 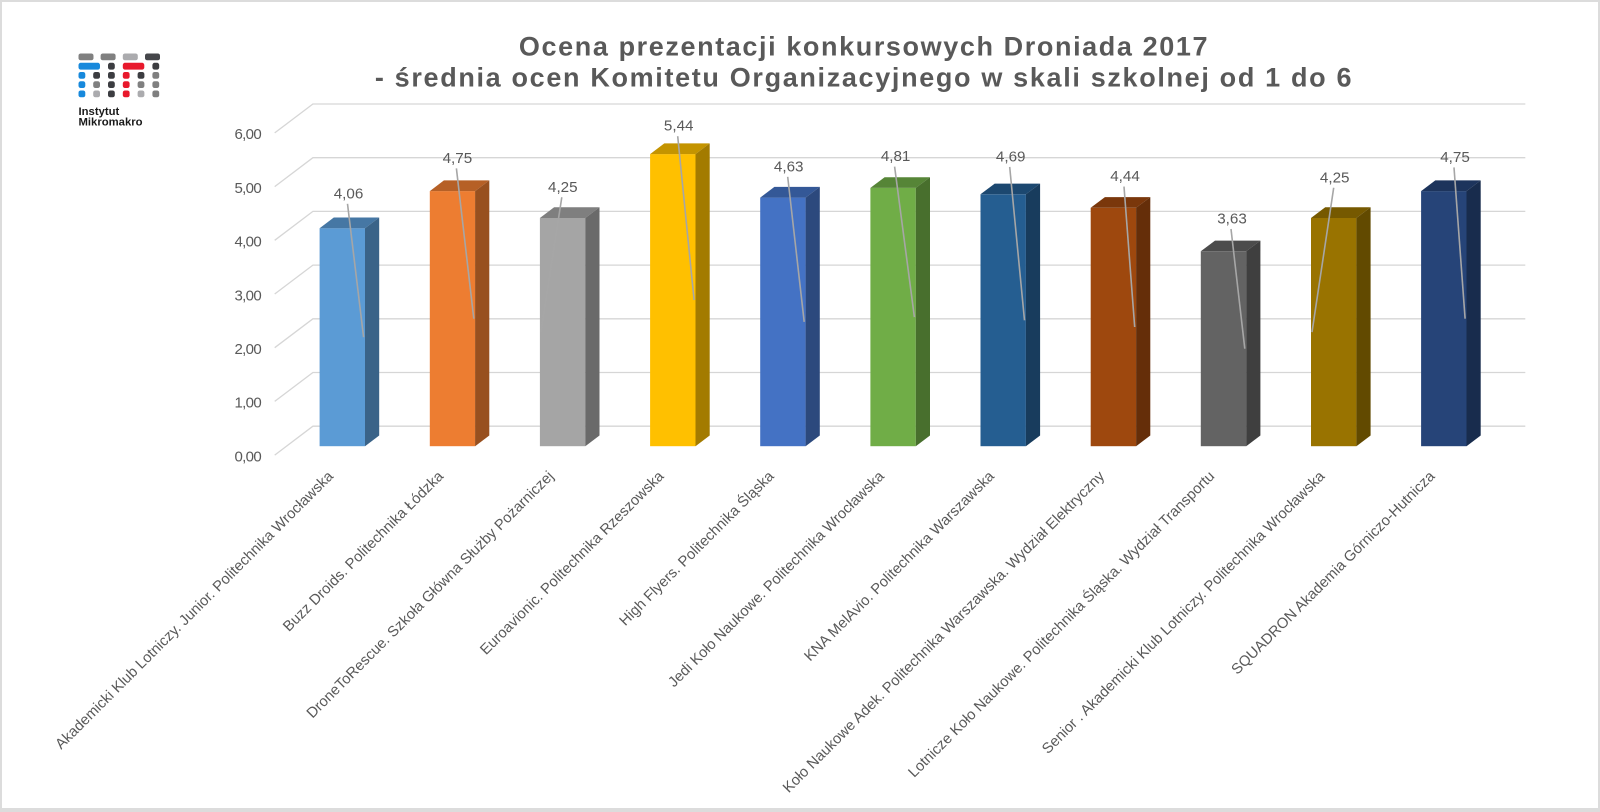 What do you see at coordinates (247, 188) in the screenshot?
I see `svg-text: 5,00` at bounding box center [247, 188].